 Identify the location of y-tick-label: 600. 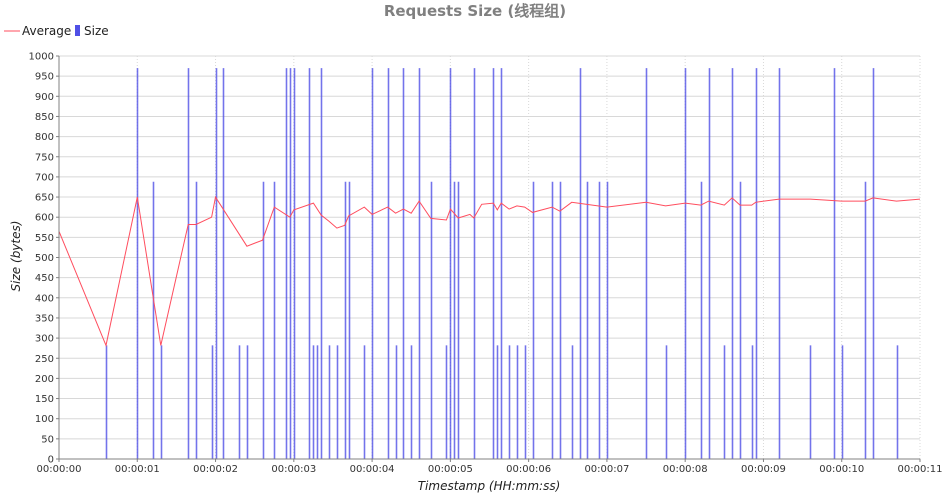
(44, 218).